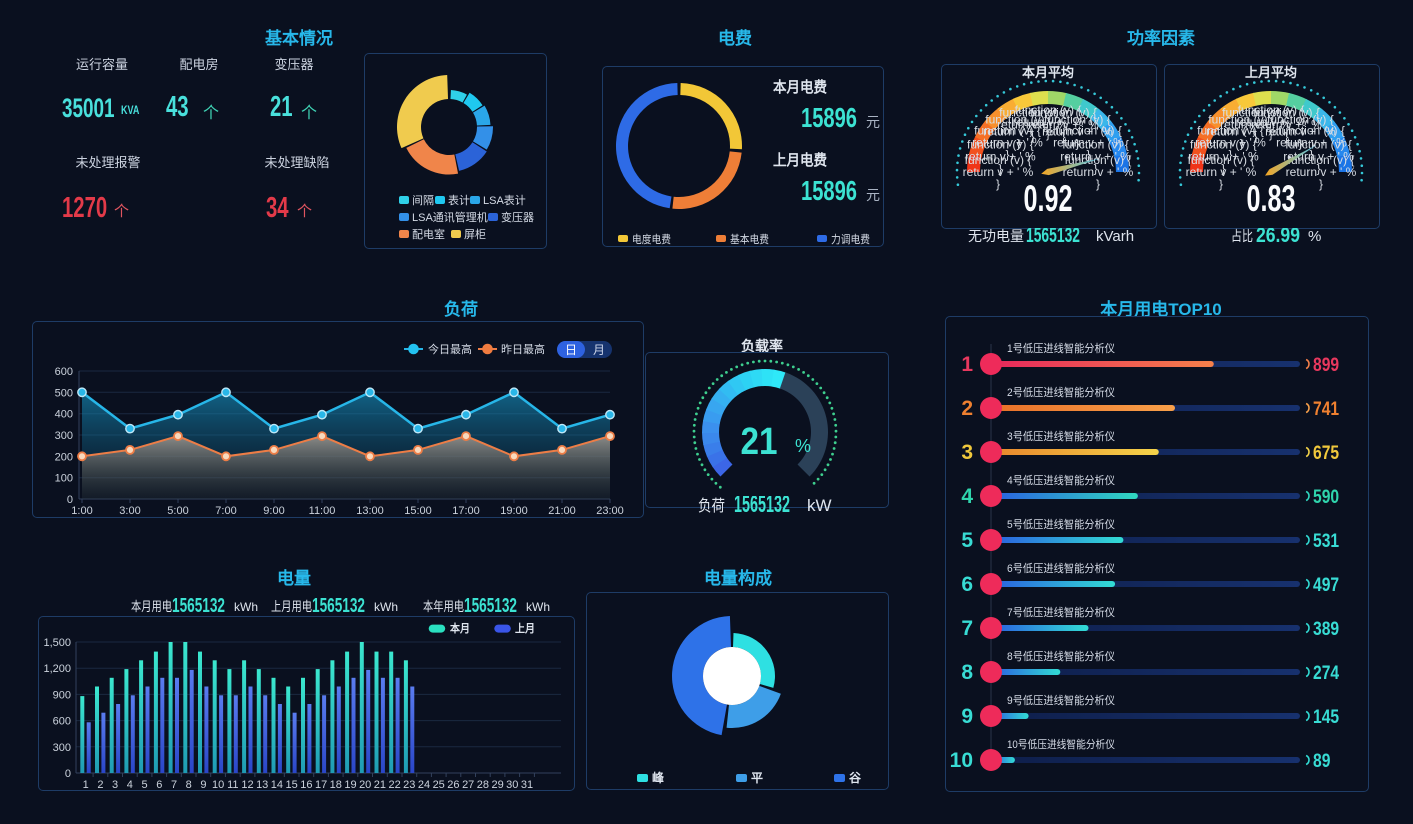  I want to click on svg-text: 274, so click(1326, 673).